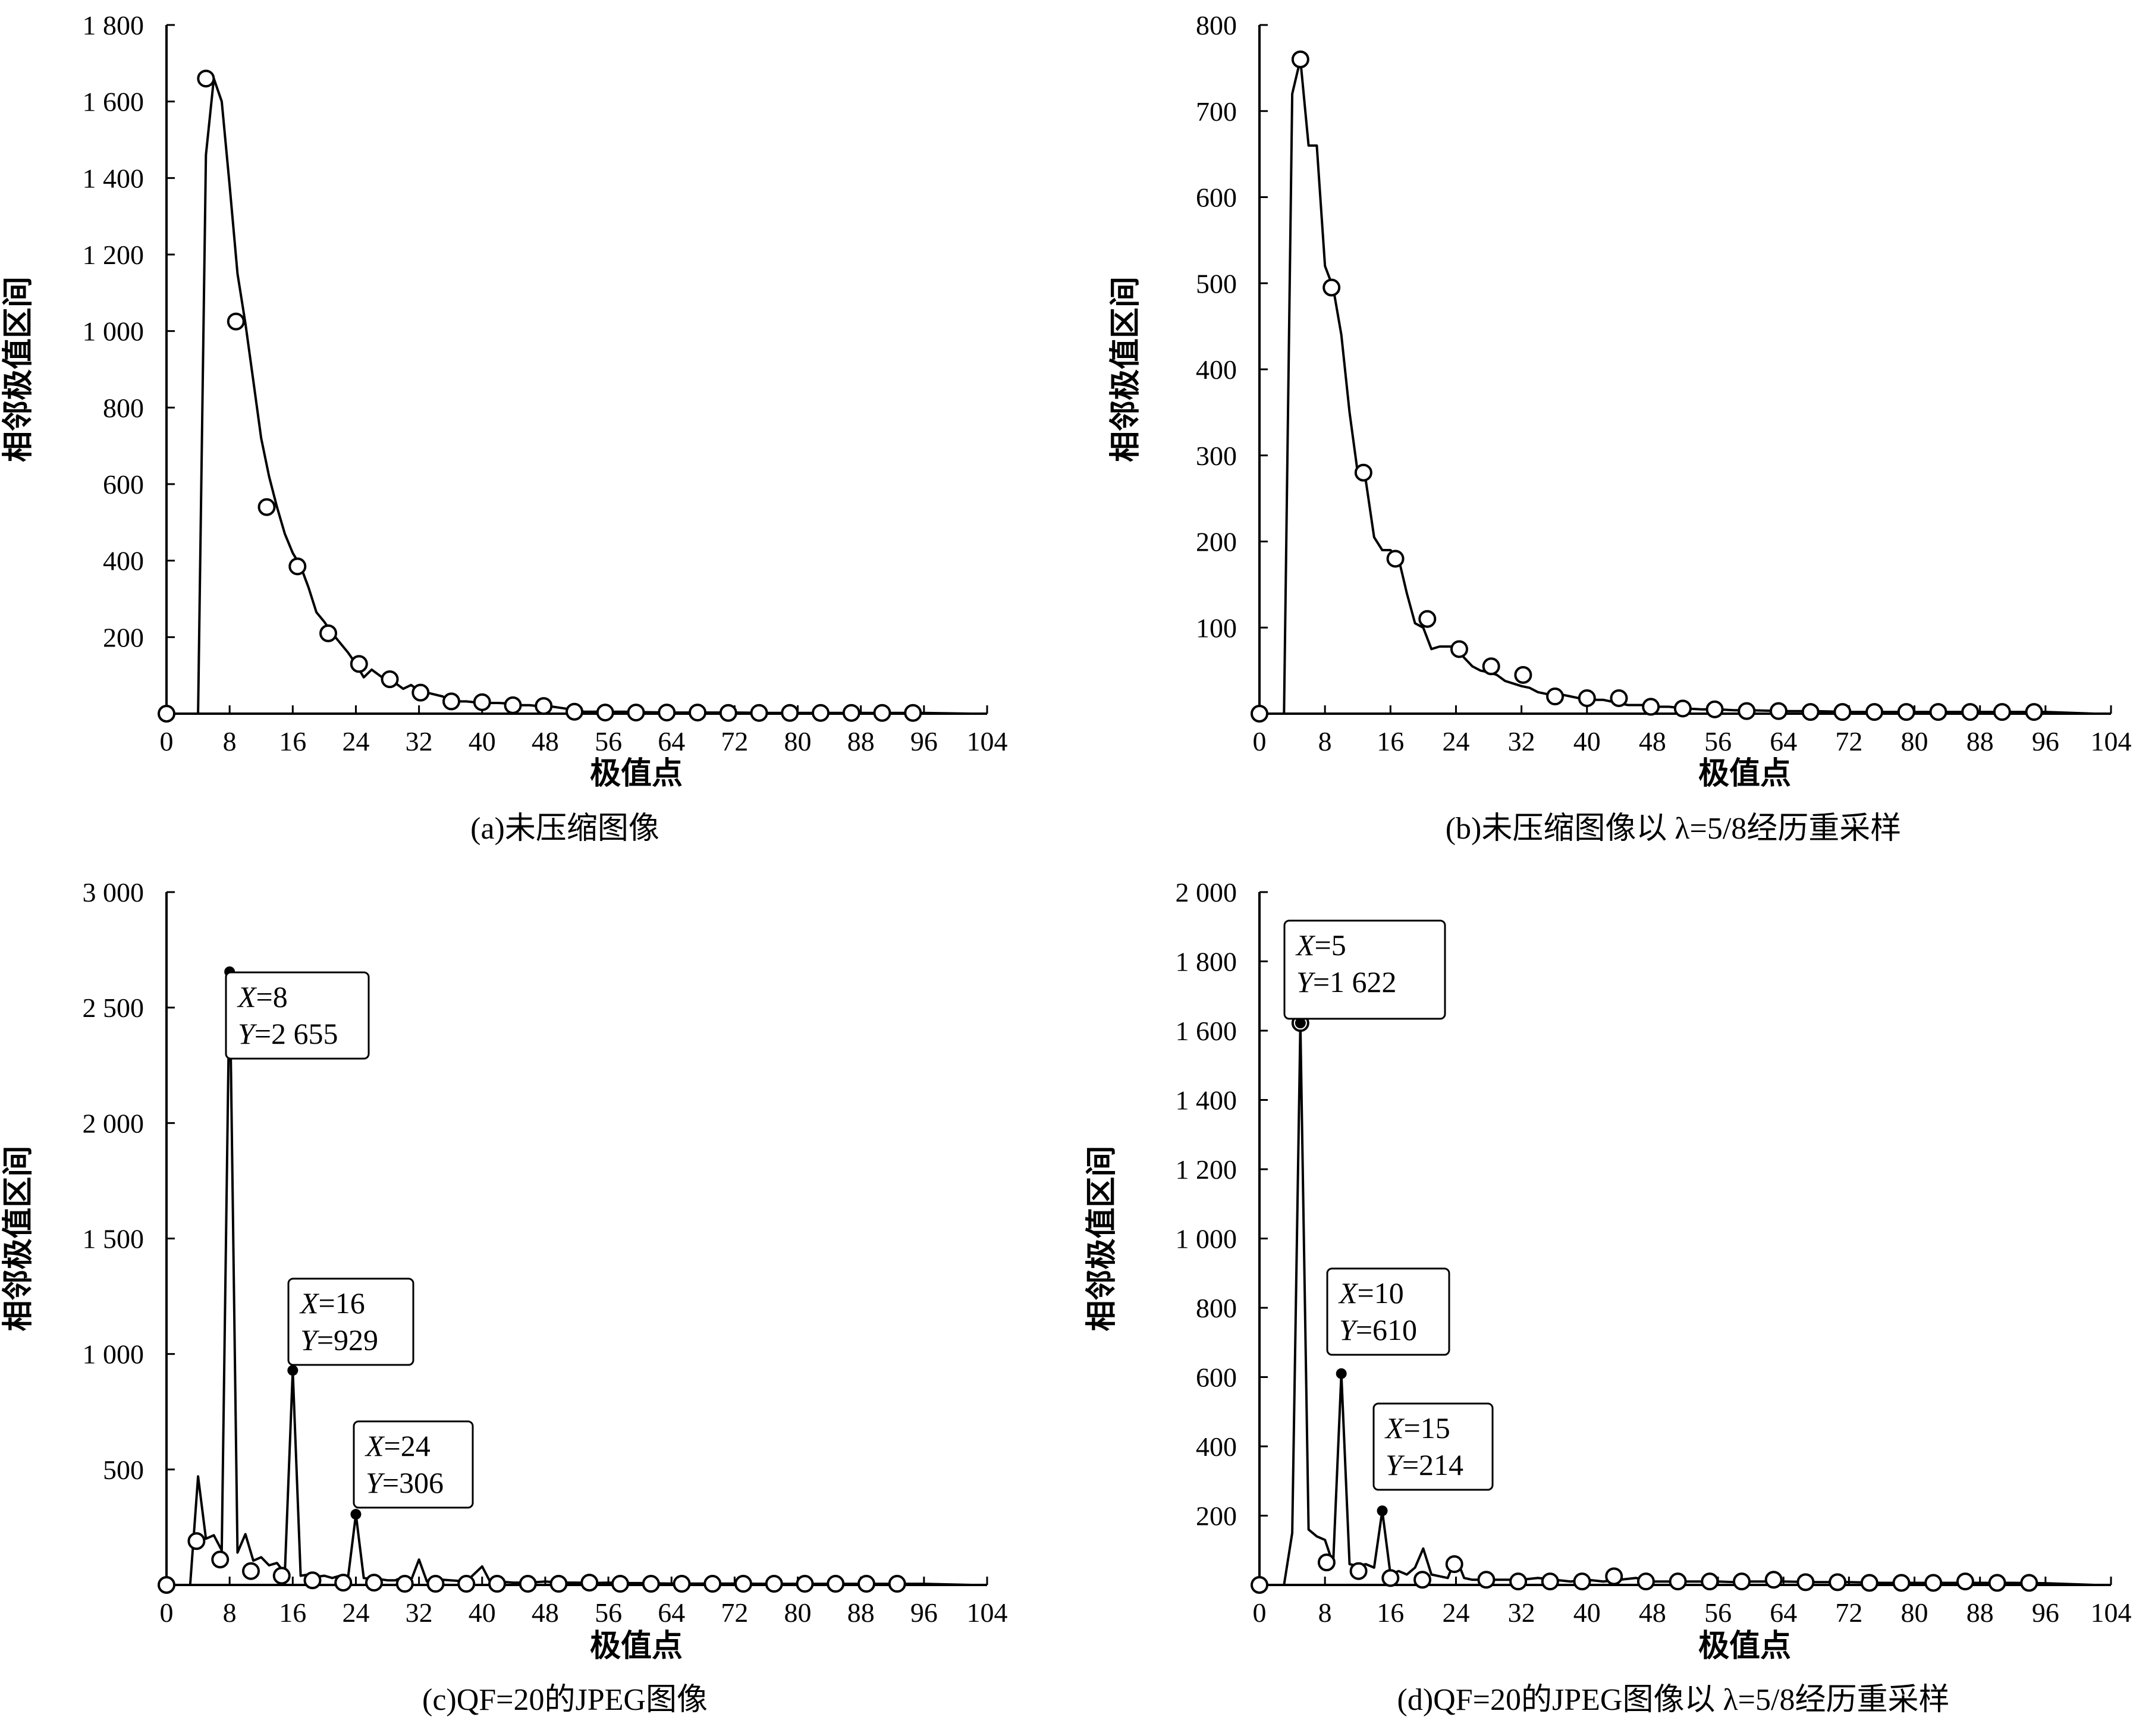 The image size is (2155, 1736). What do you see at coordinates (113, 1123) in the screenshot?
I see `y-tick-label: 2 000` at bounding box center [113, 1123].